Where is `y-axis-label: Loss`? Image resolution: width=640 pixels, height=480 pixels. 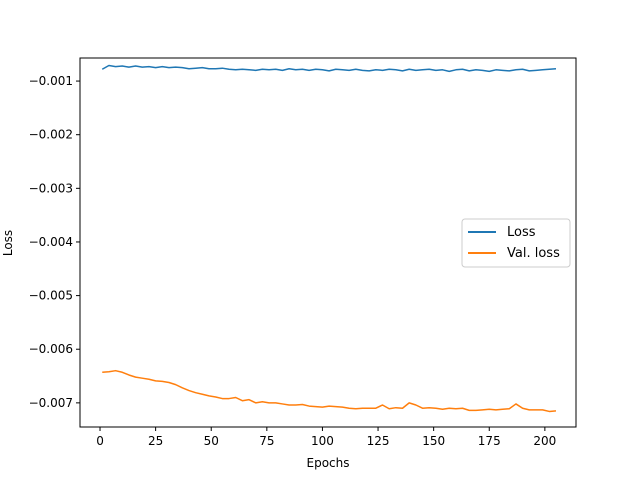
y-axis-label: Loss is located at coordinates (8, 243).